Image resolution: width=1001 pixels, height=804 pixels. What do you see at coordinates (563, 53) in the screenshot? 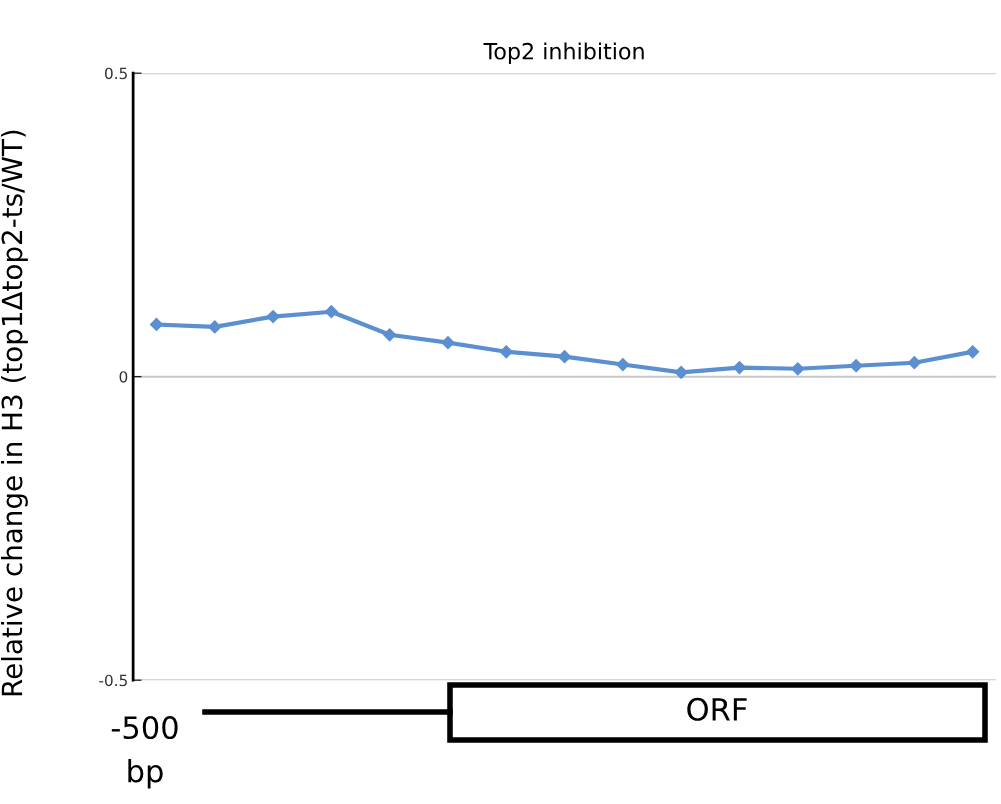
I see `chart-title: Top2 inhibition` at bounding box center [563, 53].